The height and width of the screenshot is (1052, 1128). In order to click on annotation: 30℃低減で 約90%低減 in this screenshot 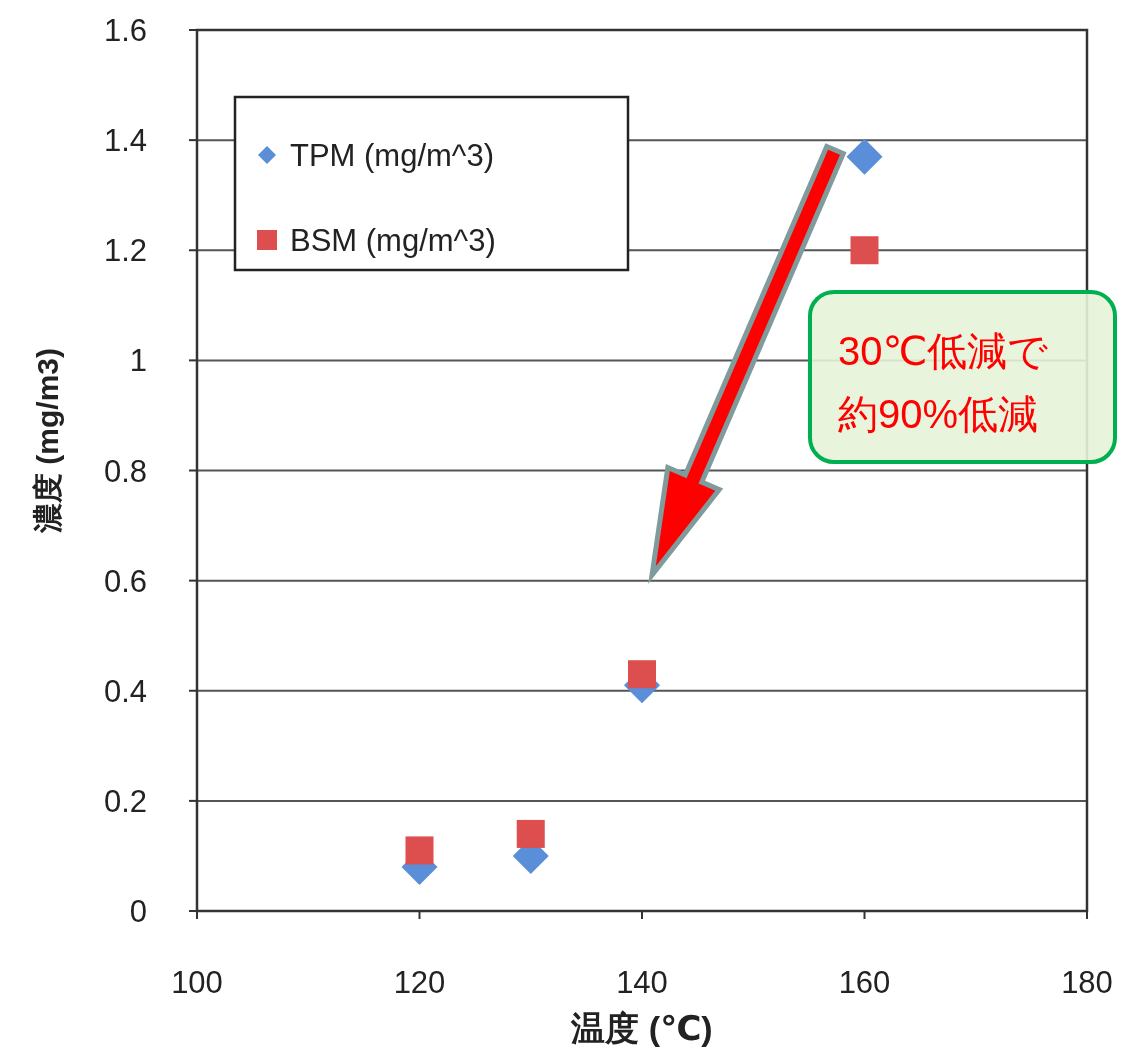, I will do `click(962, 377)`.